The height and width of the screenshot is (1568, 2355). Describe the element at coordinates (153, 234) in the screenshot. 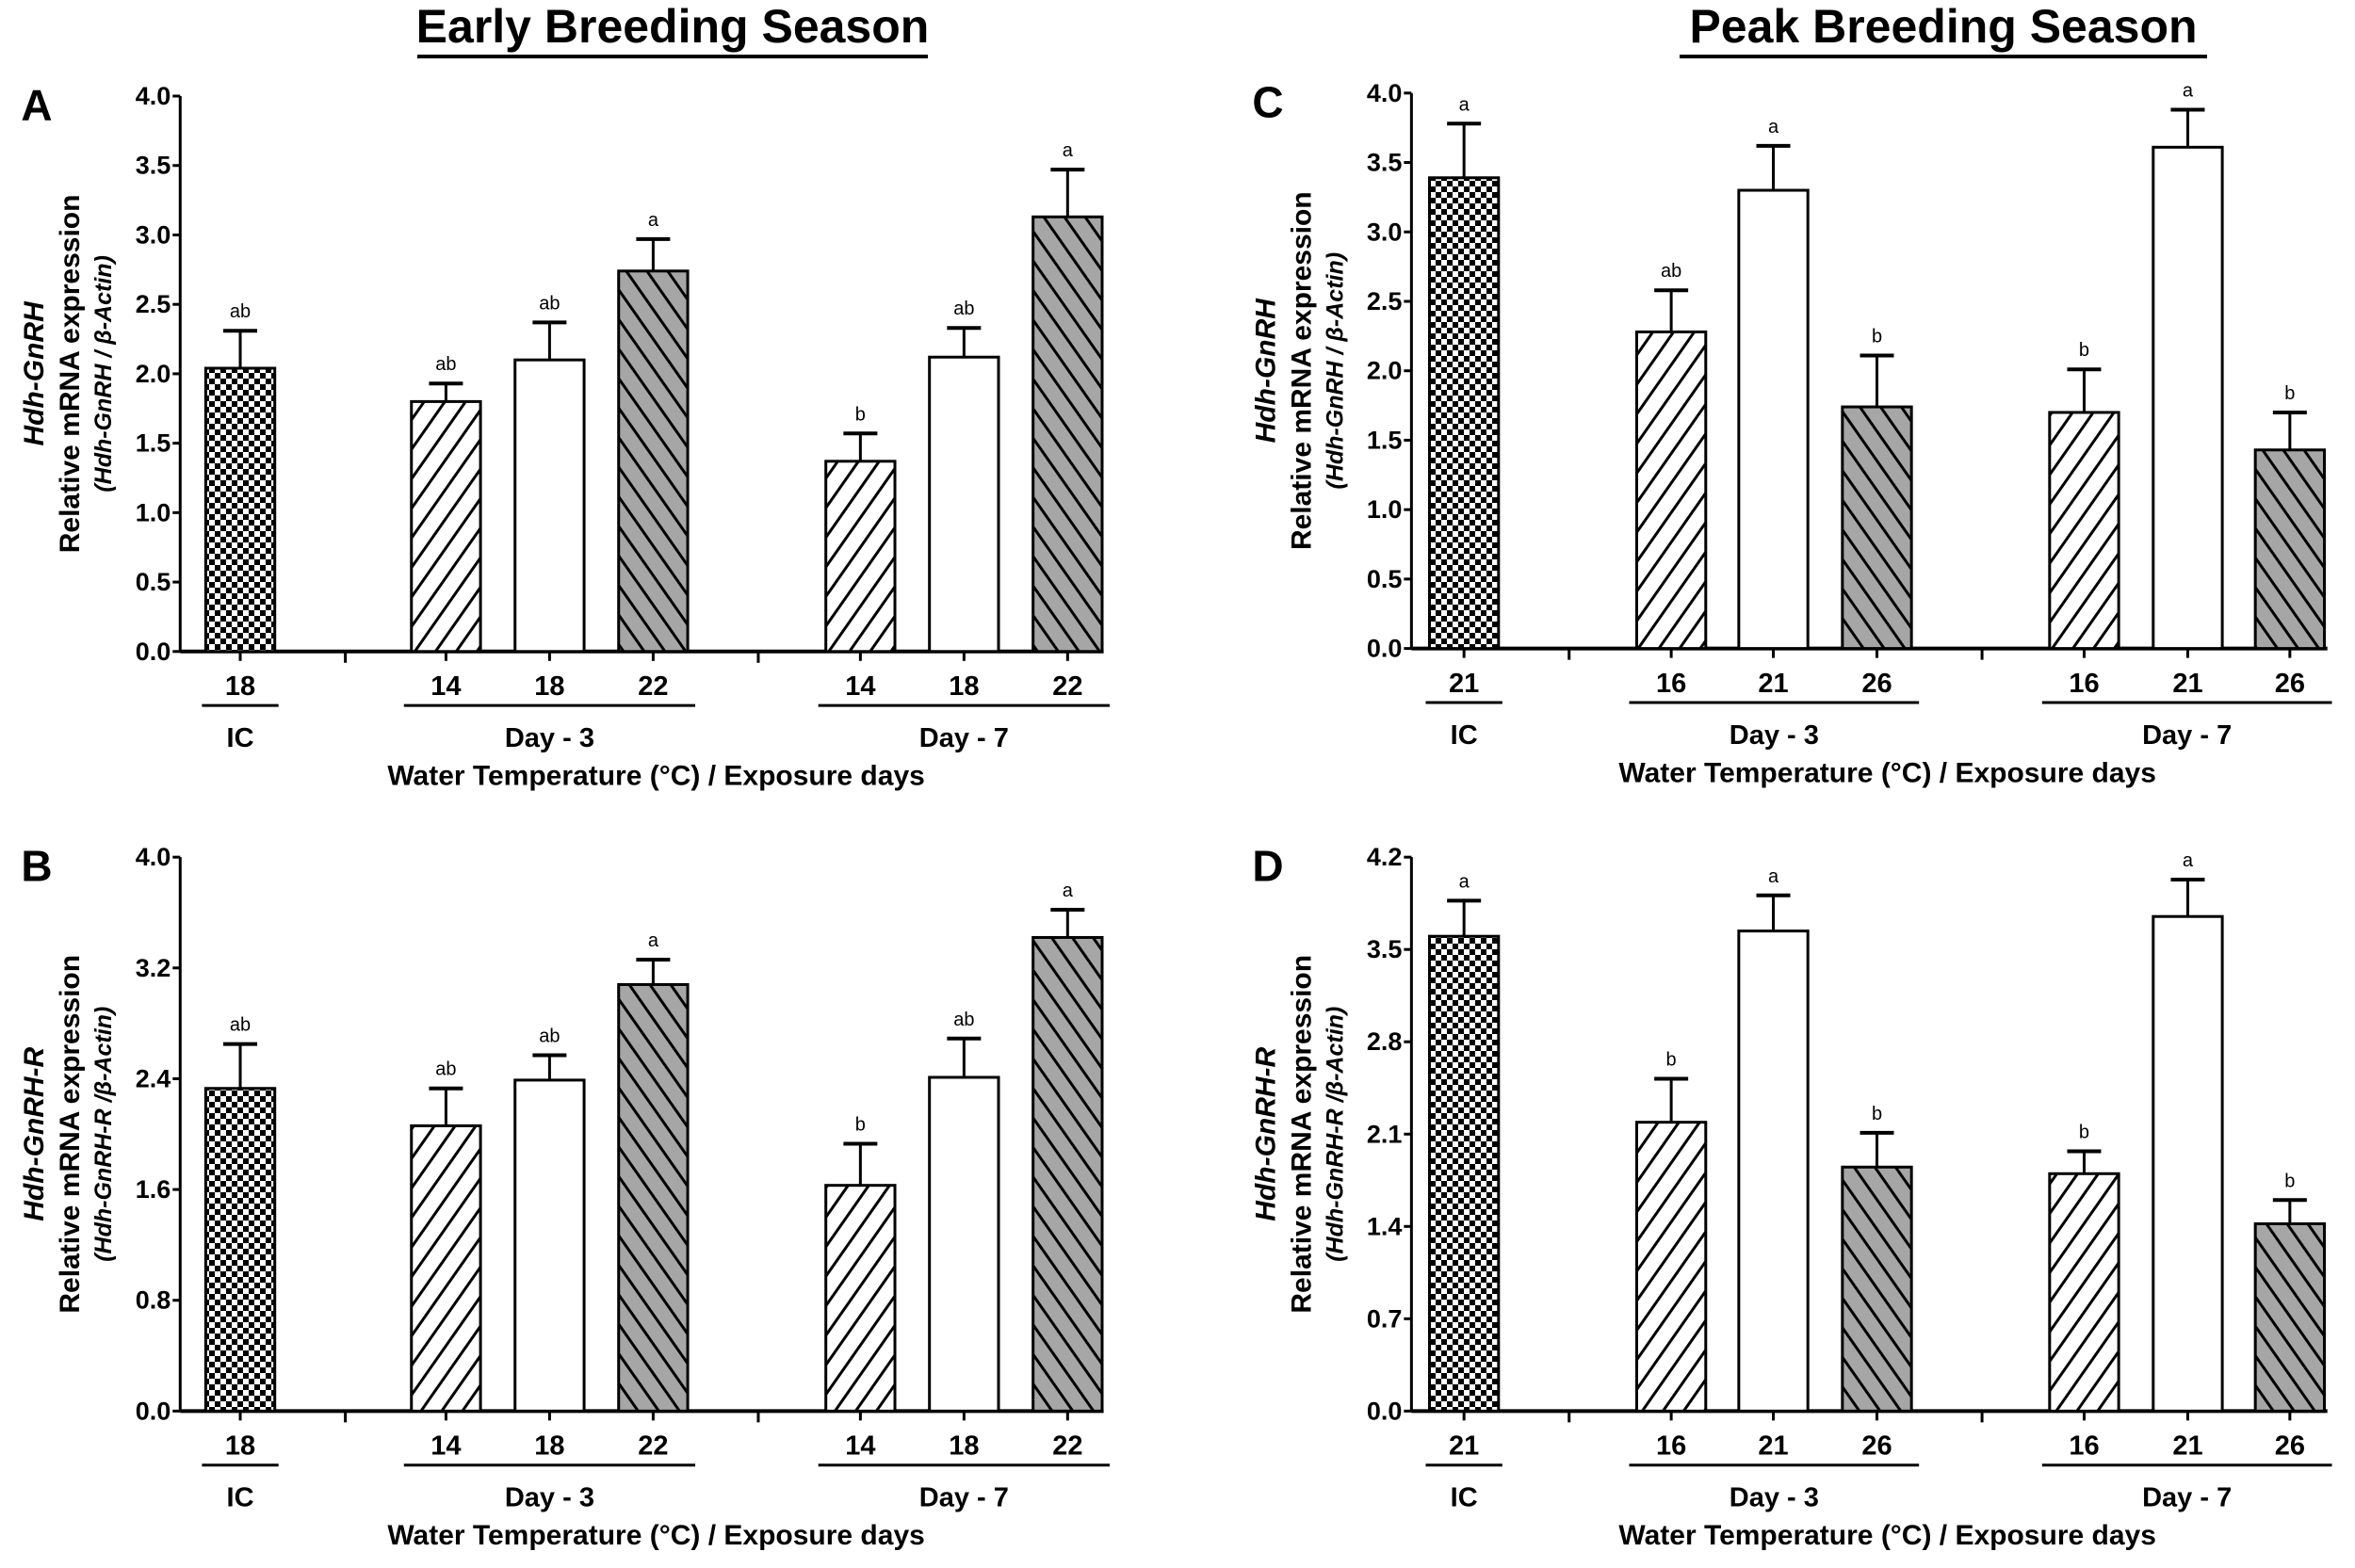

I see `y-tick-label: 3.0` at that location.